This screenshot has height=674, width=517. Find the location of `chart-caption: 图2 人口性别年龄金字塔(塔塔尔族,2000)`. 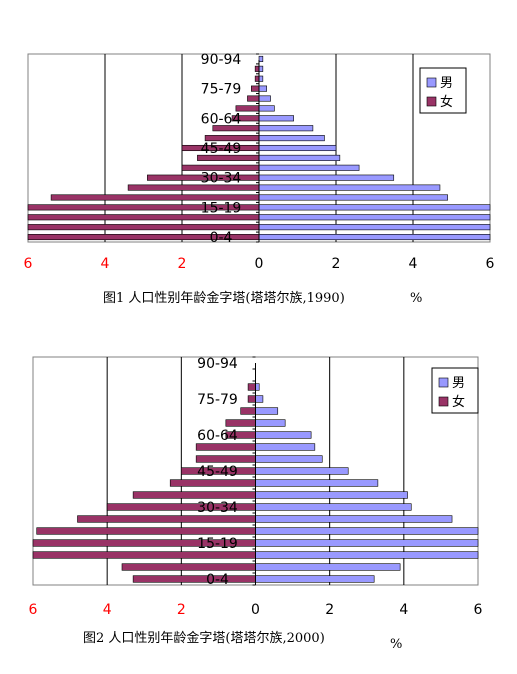

chart-caption: 图2 人口性别年龄金字塔(塔塔尔族,2000) is located at coordinates (204, 638).